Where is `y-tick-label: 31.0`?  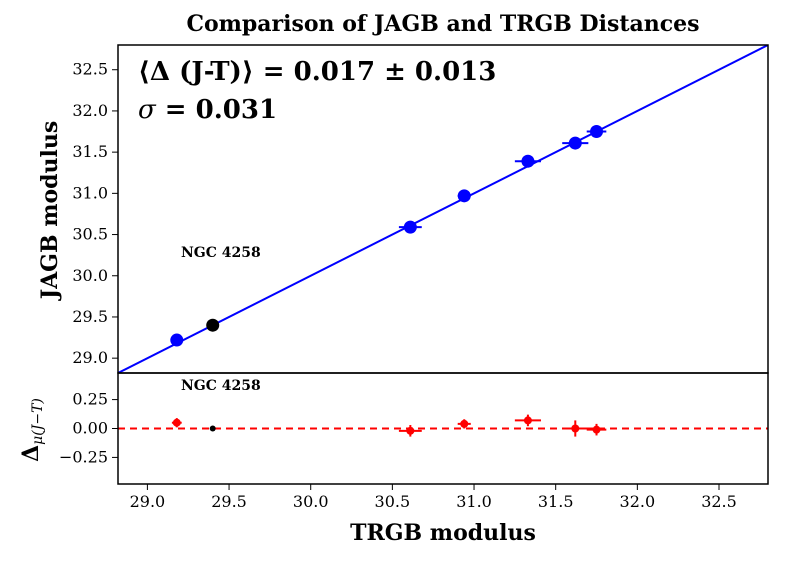
y-tick-label: 31.0 is located at coordinates (90, 192).